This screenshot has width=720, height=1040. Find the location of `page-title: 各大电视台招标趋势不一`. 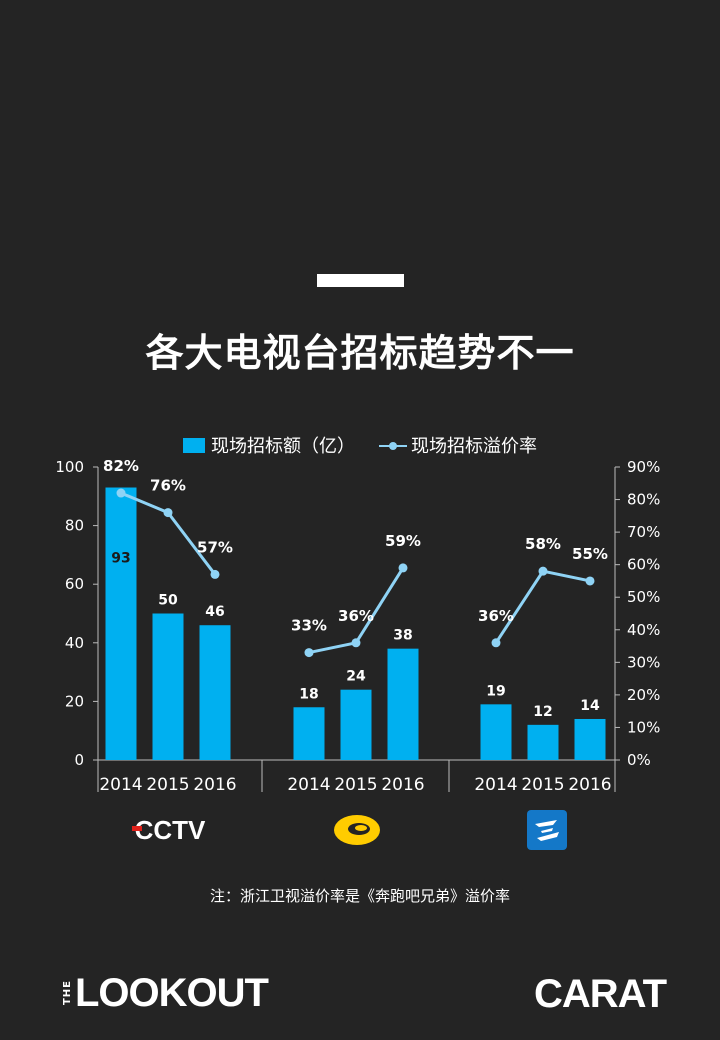

page-title: 各大电视台招标趋势不一 is located at coordinates (360, 353).